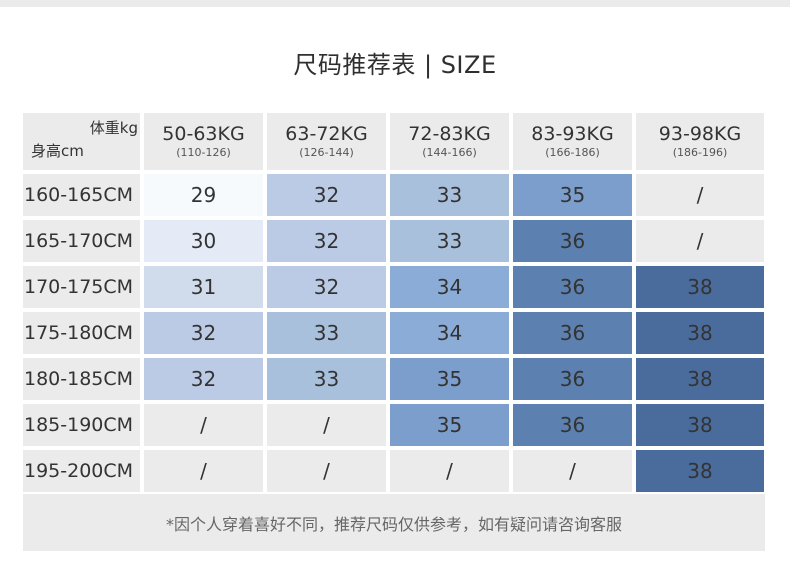 This screenshot has height=561, width=790. Describe the element at coordinates (81, 425) in the screenshot. I see `row-header-height: 185-190CM` at that location.